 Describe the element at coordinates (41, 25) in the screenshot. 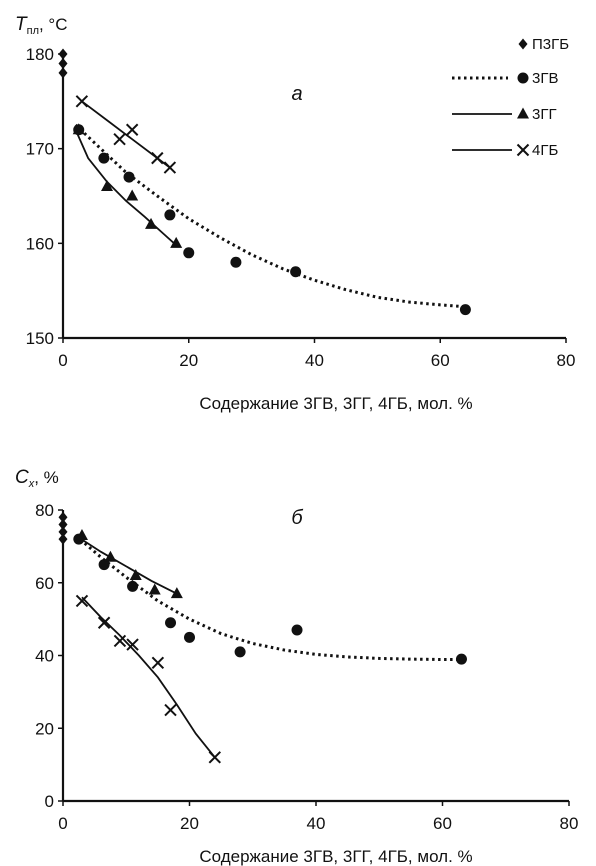

I see `y-axis-label: Tпл, °C` at that location.